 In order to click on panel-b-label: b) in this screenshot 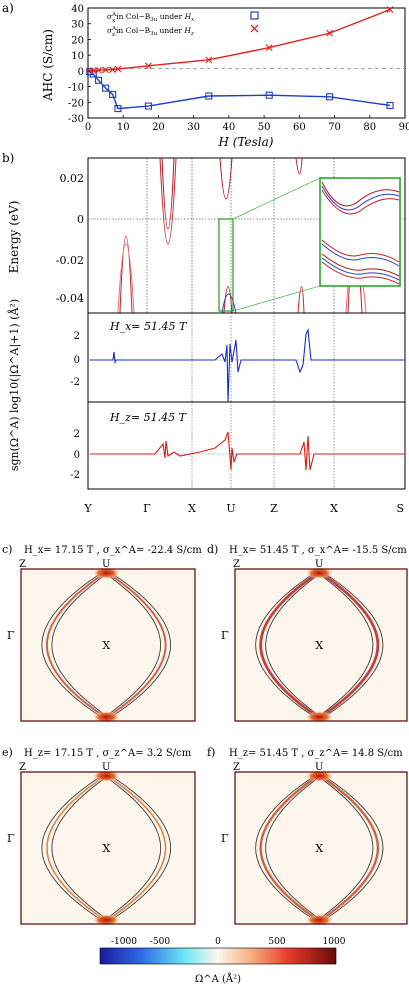, I will do `click(8, 158)`.